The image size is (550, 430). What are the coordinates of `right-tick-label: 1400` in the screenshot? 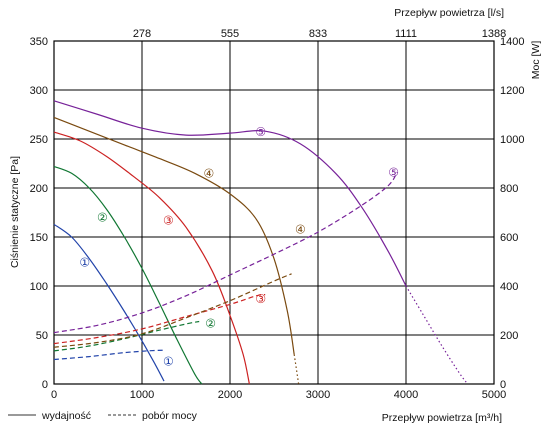 It's located at (512, 42).